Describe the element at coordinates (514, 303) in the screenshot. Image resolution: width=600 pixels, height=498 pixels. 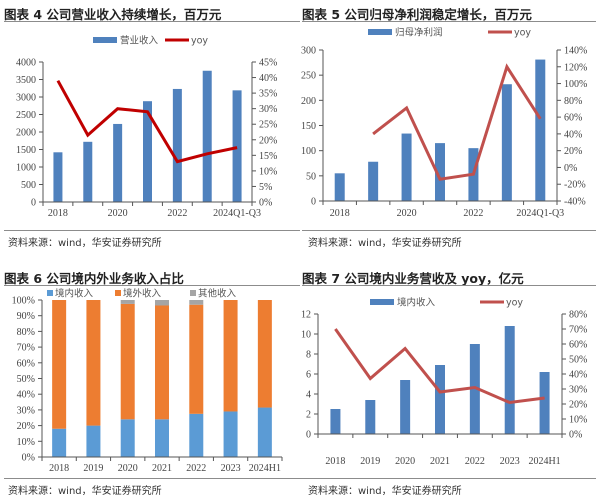
I see `fig7-legend-line-label: yoy` at that location.